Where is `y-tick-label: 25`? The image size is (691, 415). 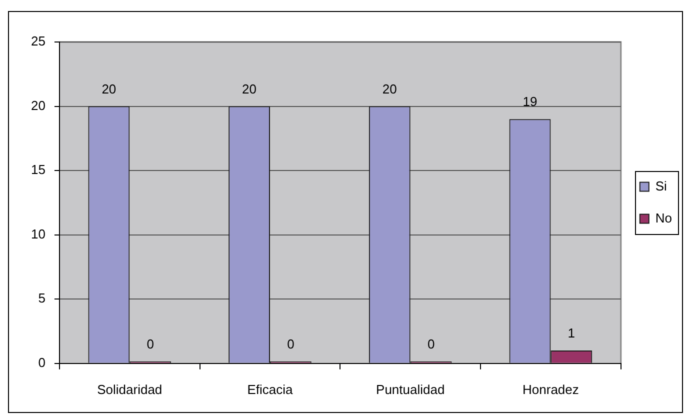
y-tick-label: 25 is located at coordinates (38, 41).